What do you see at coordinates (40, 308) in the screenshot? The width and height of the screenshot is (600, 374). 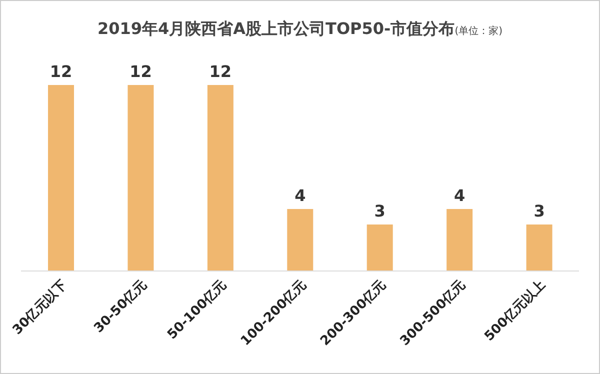 I see `x-tick-label: 30亿元以下` at bounding box center [40, 308].